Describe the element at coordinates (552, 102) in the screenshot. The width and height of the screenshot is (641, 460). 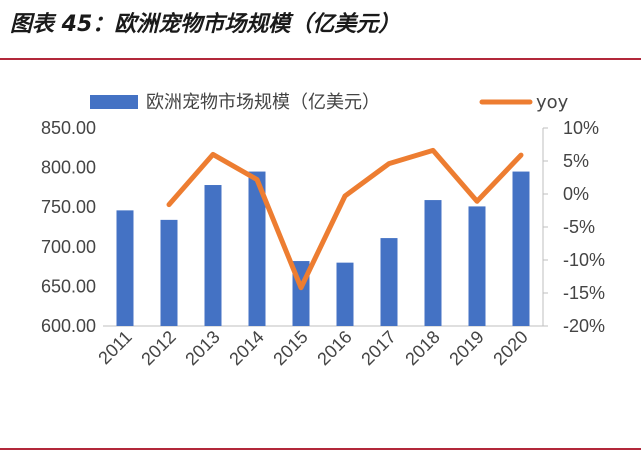
I see `legend-label-line: yoy` at that location.